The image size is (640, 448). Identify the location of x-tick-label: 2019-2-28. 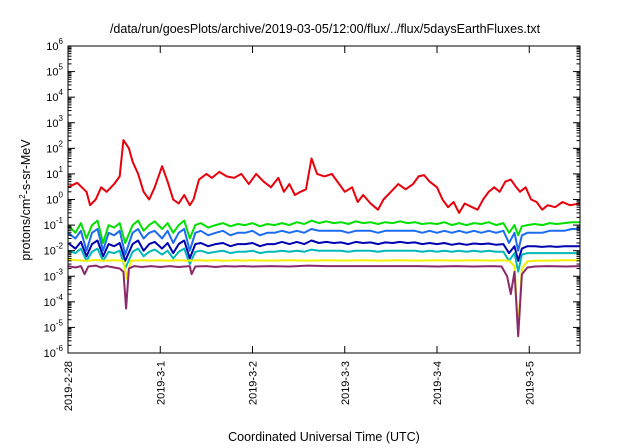
(69, 386).